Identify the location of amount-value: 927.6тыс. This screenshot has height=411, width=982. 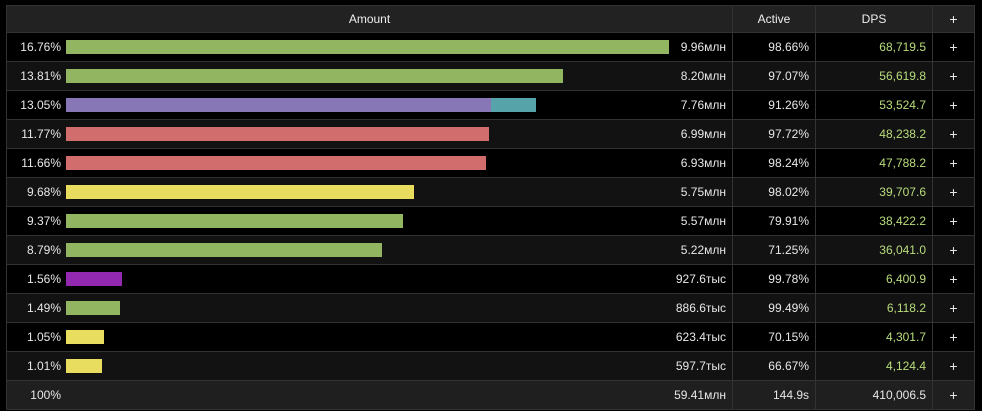
(700, 279).